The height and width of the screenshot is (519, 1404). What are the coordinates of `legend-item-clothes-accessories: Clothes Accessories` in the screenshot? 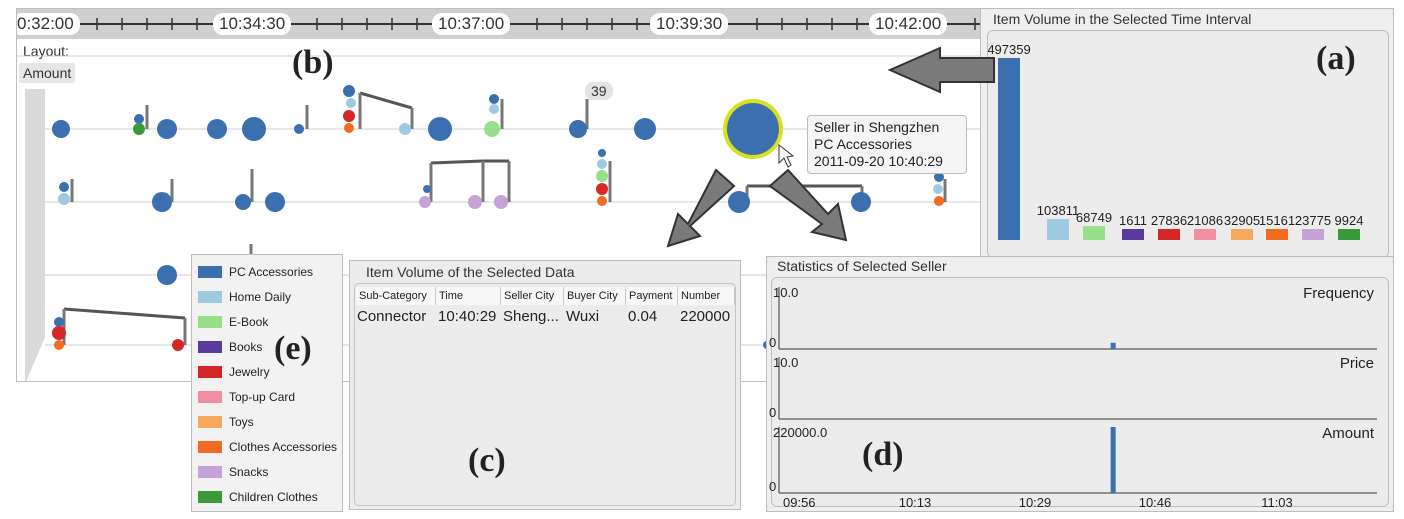 It's located at (267, 447).